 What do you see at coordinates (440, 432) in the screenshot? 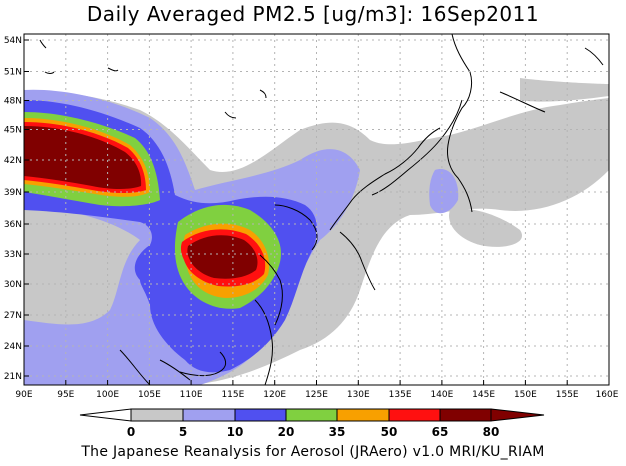
I see `colorbar-label: 65` at bounding box center [440, 432].